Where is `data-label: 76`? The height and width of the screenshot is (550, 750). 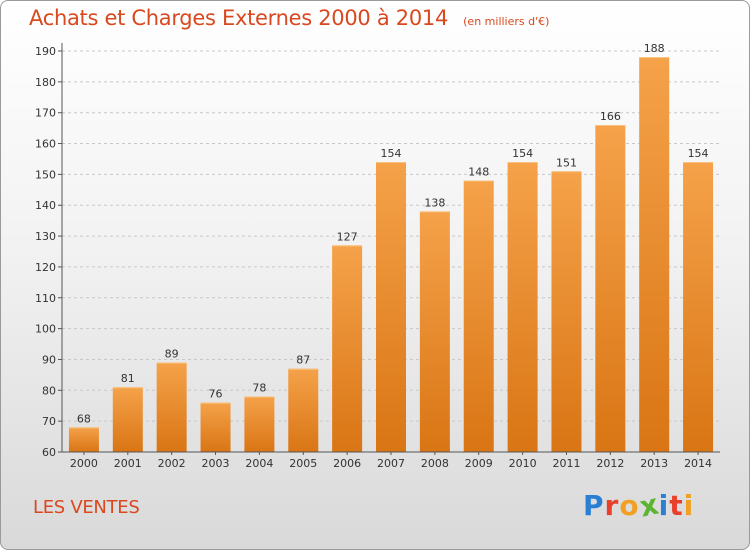 data-label: 76 is located at coordinates (216, 394).